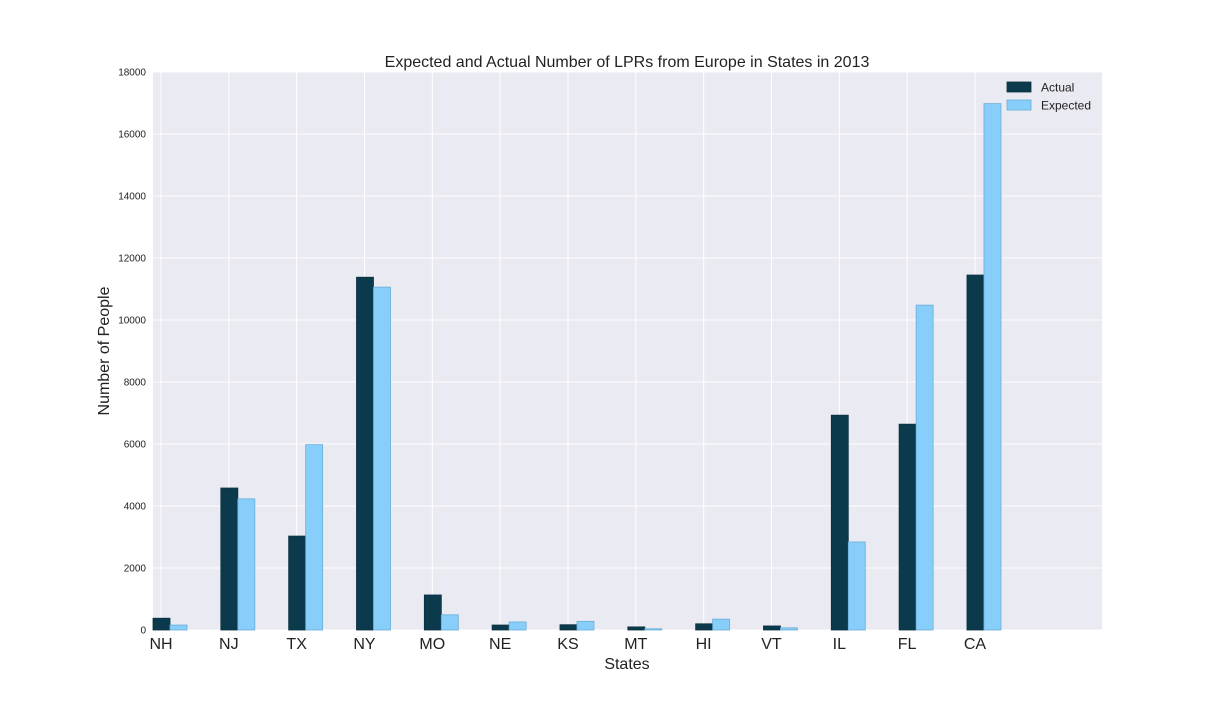 Image resolution: width=1224 pixels, height=720 pixels. Describe the element at coordinates (432, 644) in the screenshot. I see `x-tick-label: MO` at that location.